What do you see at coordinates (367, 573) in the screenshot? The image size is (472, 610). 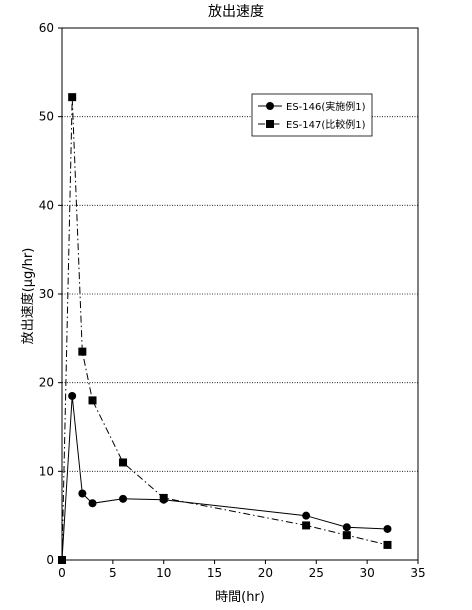 I see `x-tick-label-30: 30` at bounding box center [367, 573].